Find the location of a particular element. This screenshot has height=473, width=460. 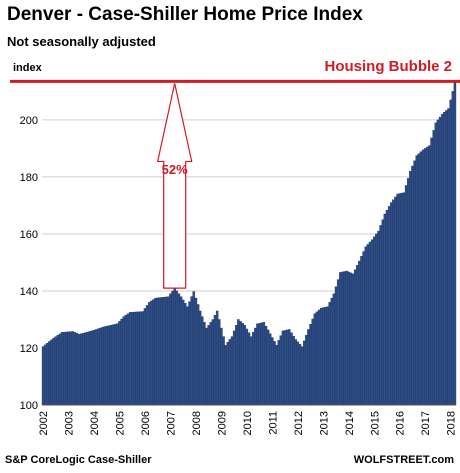

x-tick-label: 2012 is located at coordinates (299, 423).